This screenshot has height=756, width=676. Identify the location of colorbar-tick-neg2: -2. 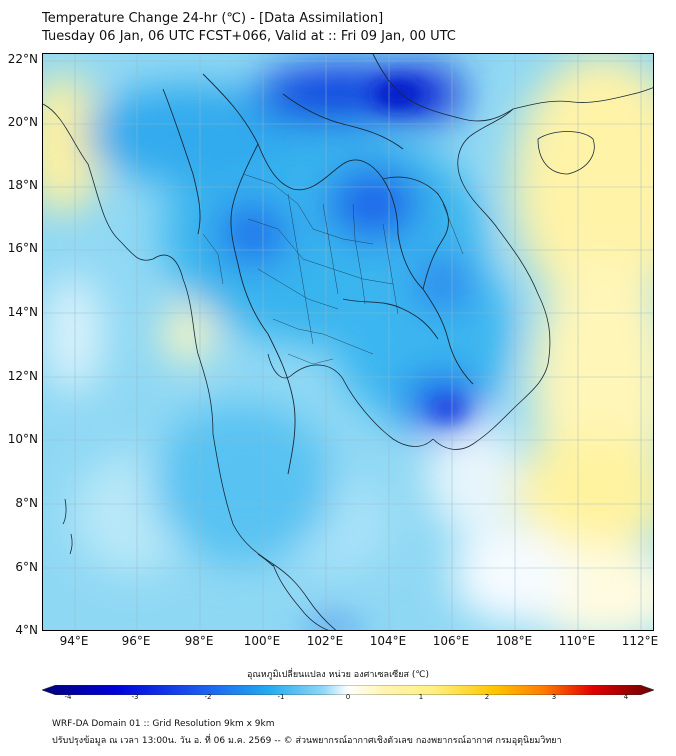
(208, 697).